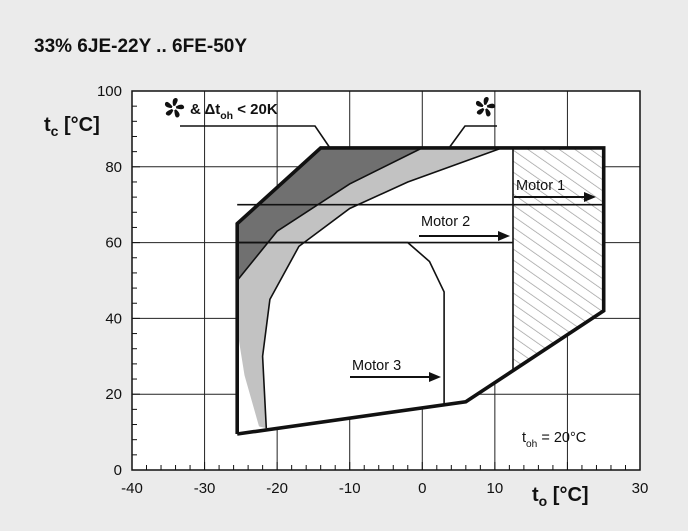 The width and height of the screenshot is (688, 531). What do you see at coordinates (132, 488) in the screenshot?
I see `x-tick-label: -40` at bounding box center [132, 488].